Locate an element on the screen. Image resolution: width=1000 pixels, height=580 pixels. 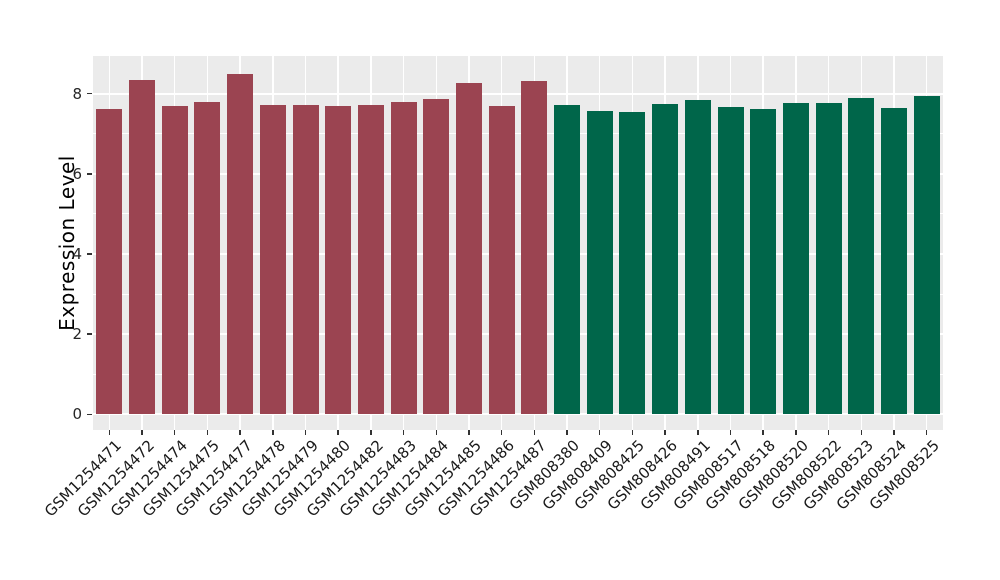
bar-GSM1254472 is located at coordinates (142, 247).